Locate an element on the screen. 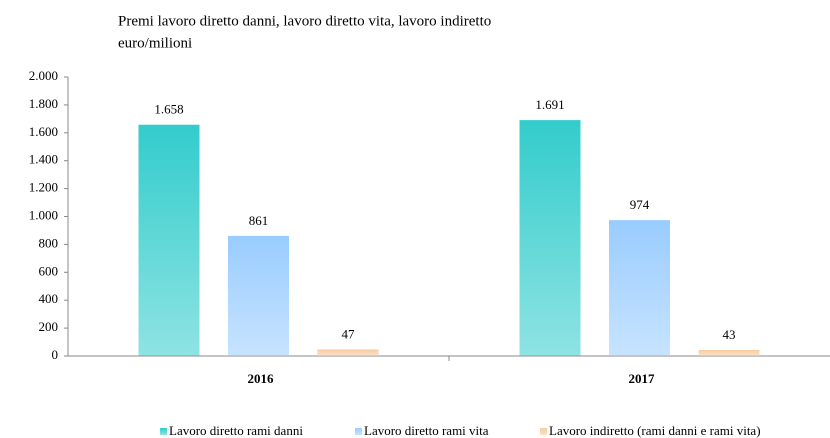 This screenshot has width=830, height=438. data-label: 43 is located at coordinates (729, 334).